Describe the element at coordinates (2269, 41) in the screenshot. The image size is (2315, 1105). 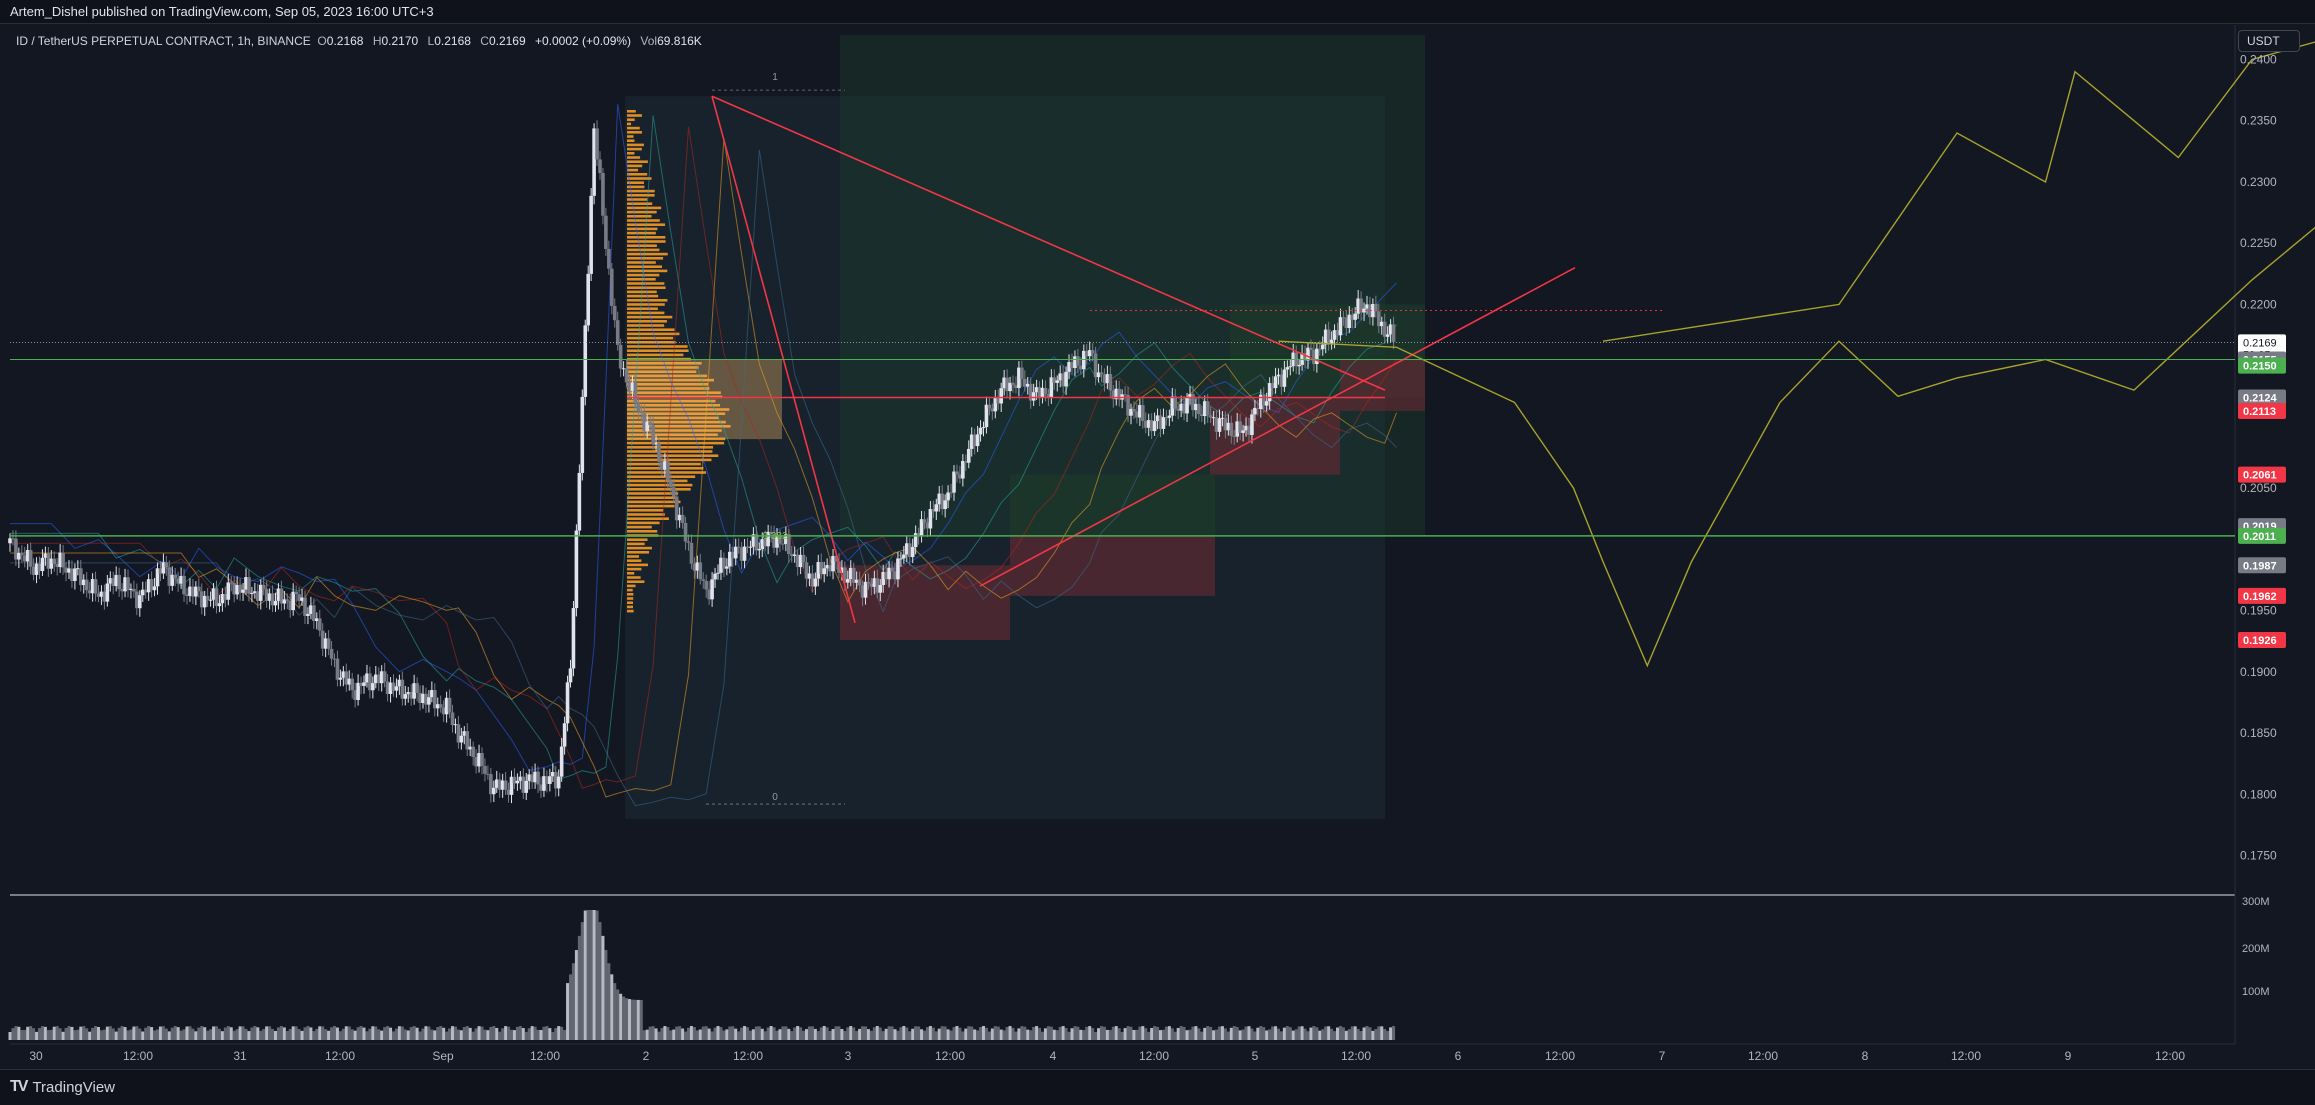
I see `currency-button: USDT` at that location.